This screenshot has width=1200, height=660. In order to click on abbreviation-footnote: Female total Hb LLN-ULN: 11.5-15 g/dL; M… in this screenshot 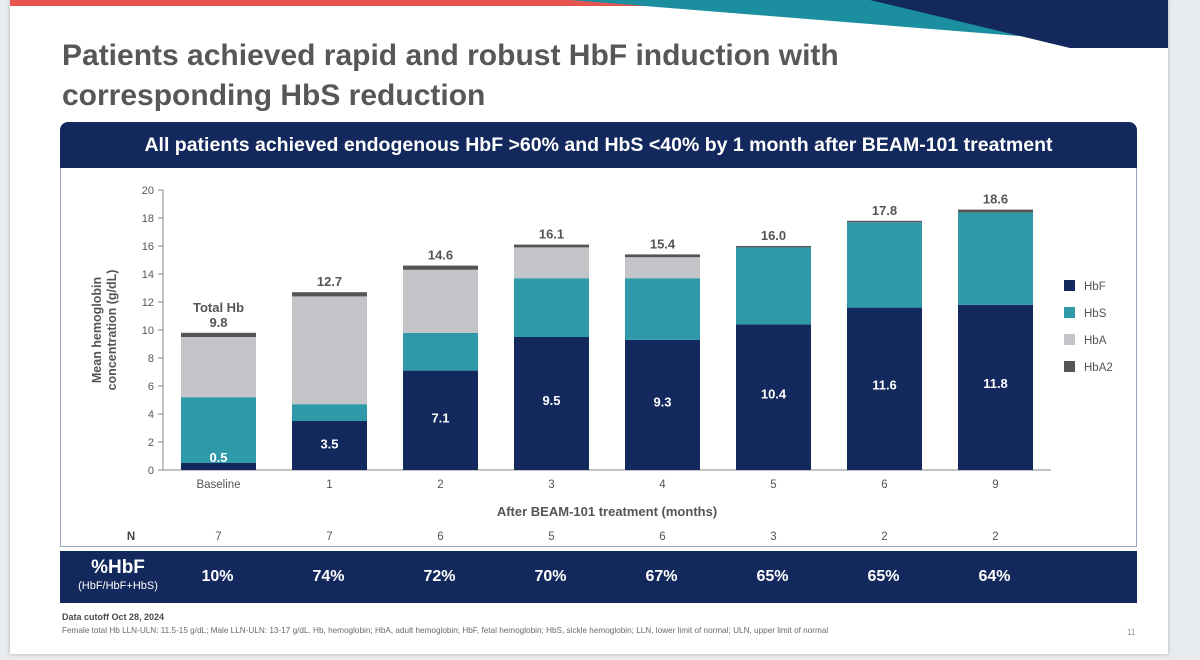, I will do `click(445, 630)`.